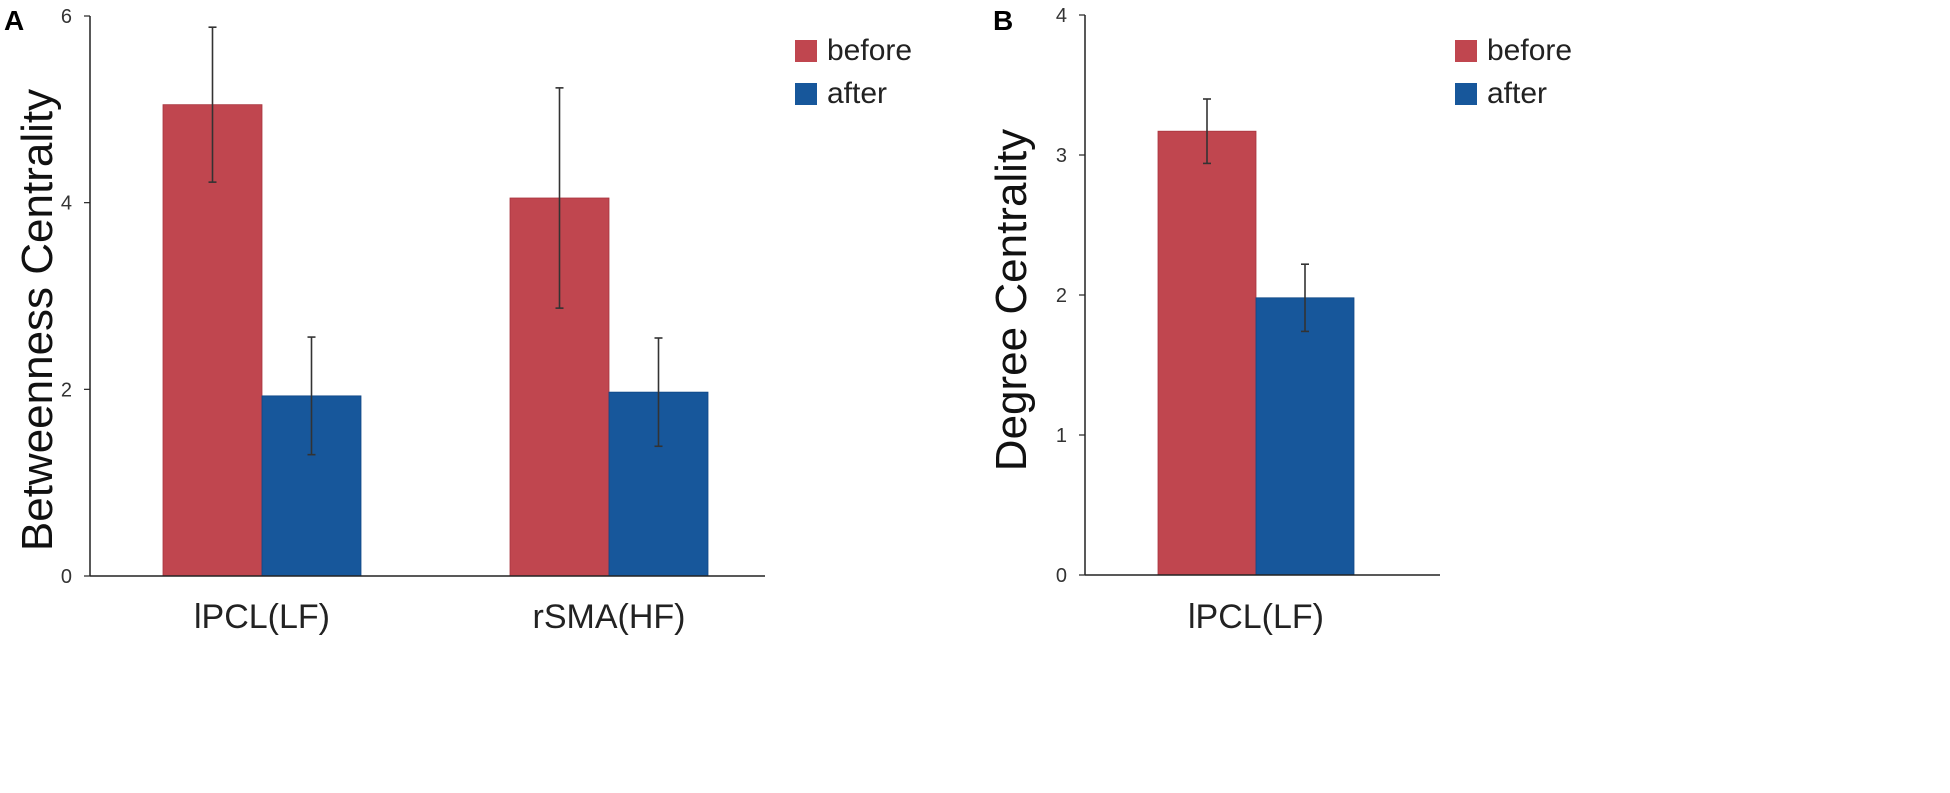 This screenshot has height=793, width=1950. Describe the element at coordinates (435, 241) in the screenshot. I see `panel-a-error-bars` at that location.